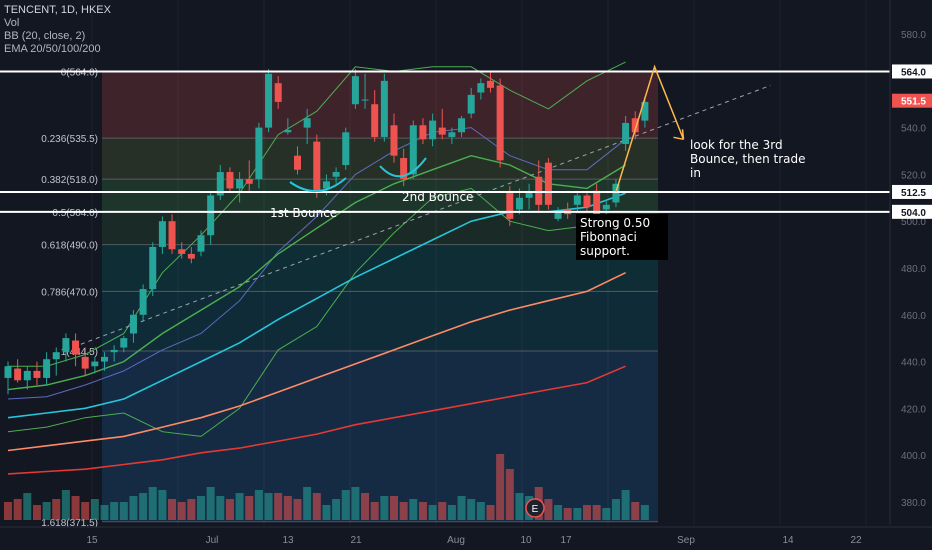 The image size is (932, 550). I want to click on price-badge: 512.5, so click(913, 193).